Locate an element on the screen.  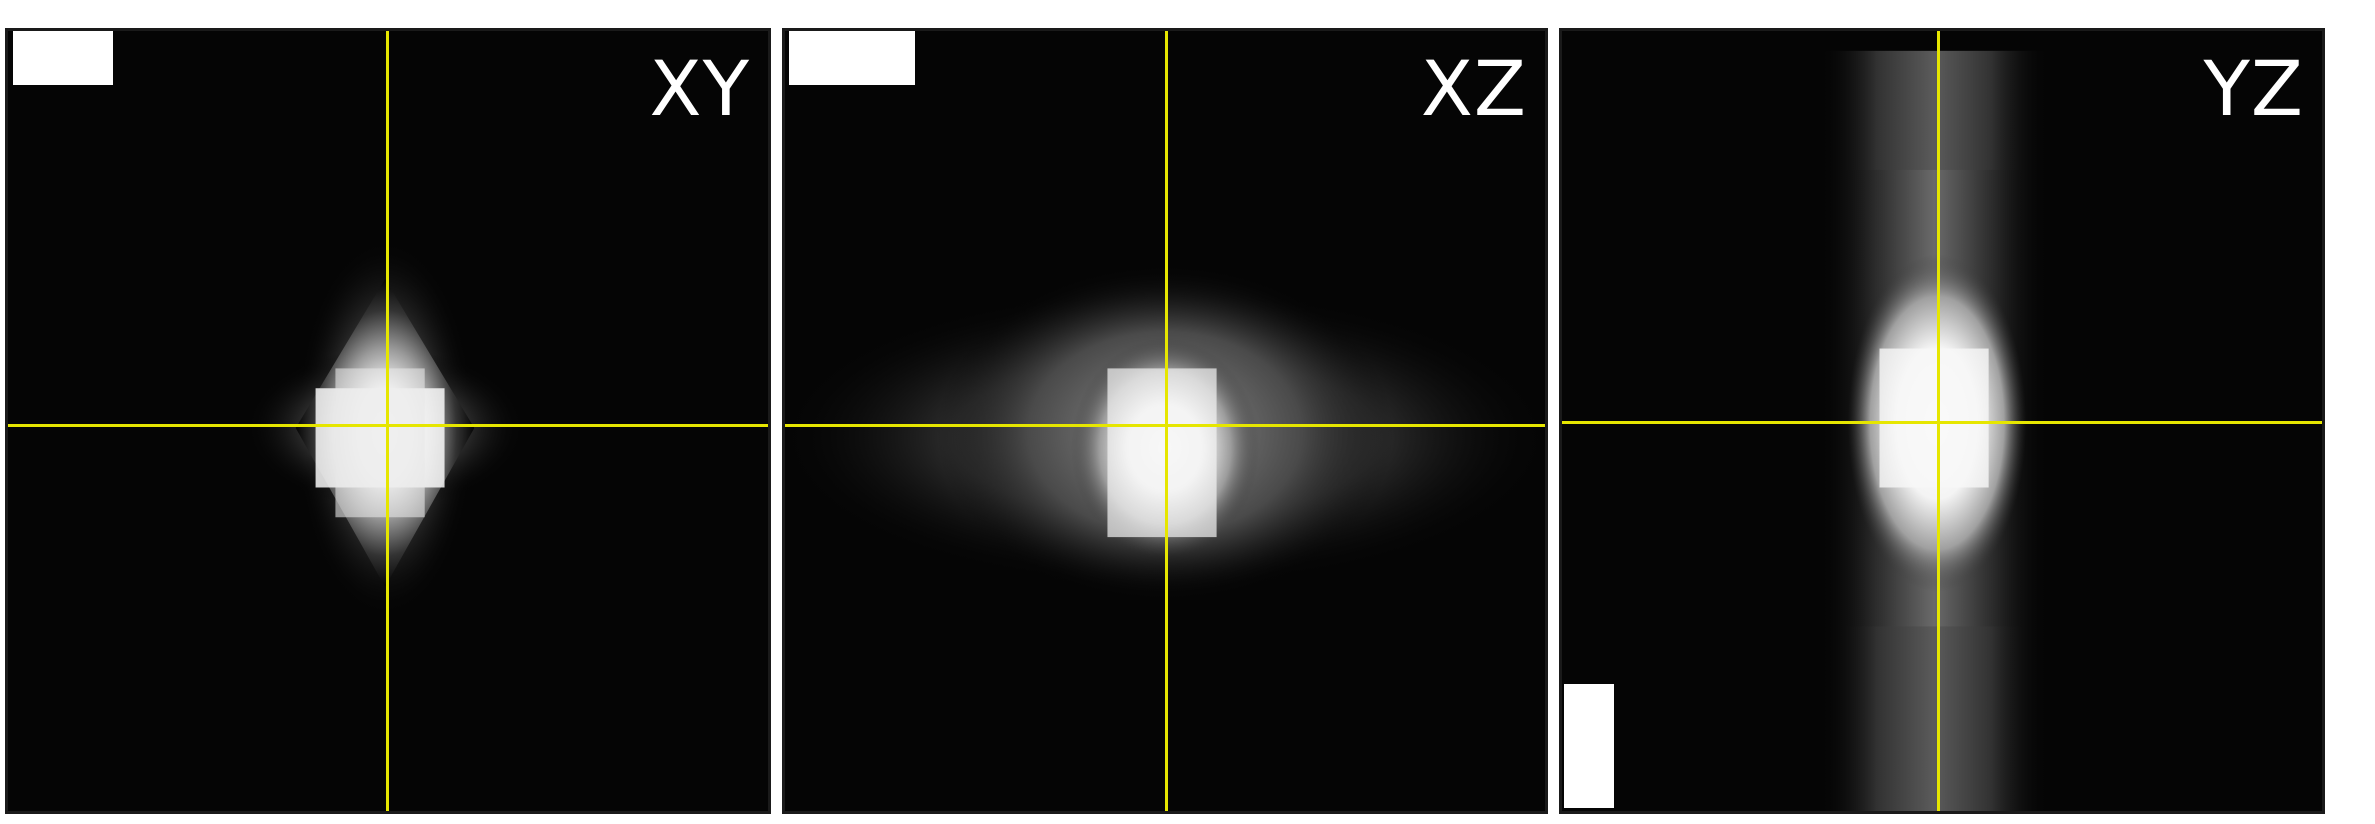
xy-crosshair-horizontal is located at coordinates (388, 425).